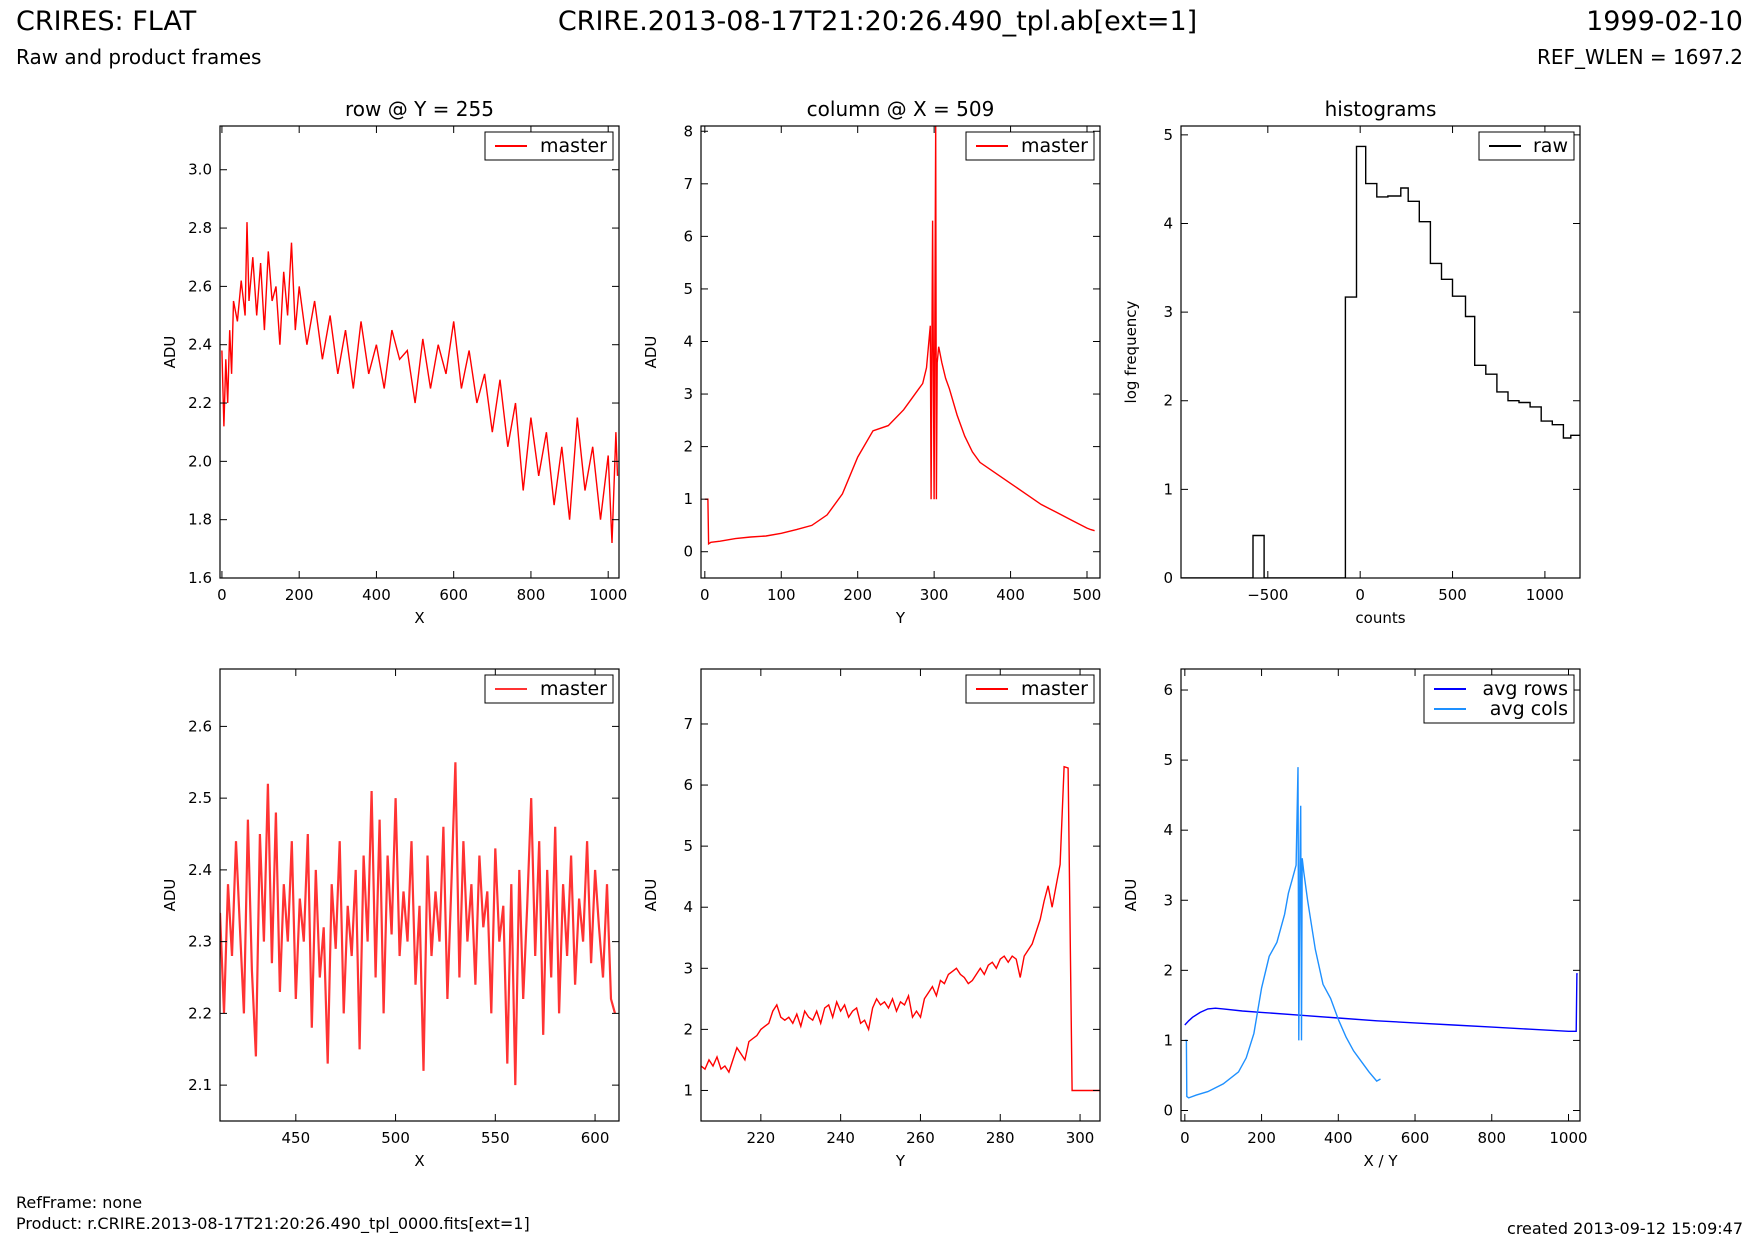 This screenshot has width=1755, height=1245. Describe the element at coordinates (295, 1138) in the screenshot. I see `x-tick-label: 450` at that location.